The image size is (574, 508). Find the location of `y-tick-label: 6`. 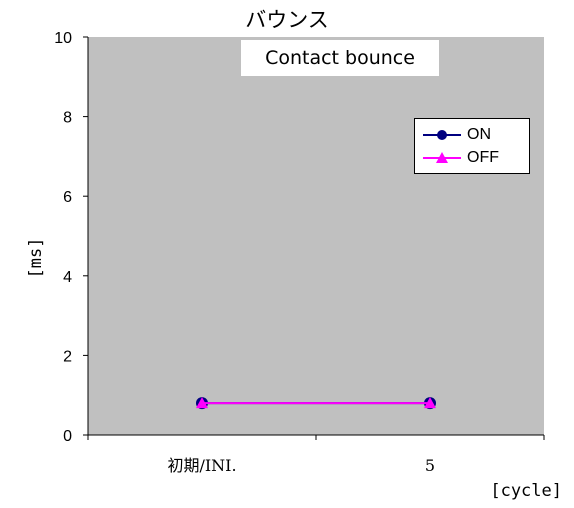

y-tick-label: 6 is located at coordinates (67, 197).